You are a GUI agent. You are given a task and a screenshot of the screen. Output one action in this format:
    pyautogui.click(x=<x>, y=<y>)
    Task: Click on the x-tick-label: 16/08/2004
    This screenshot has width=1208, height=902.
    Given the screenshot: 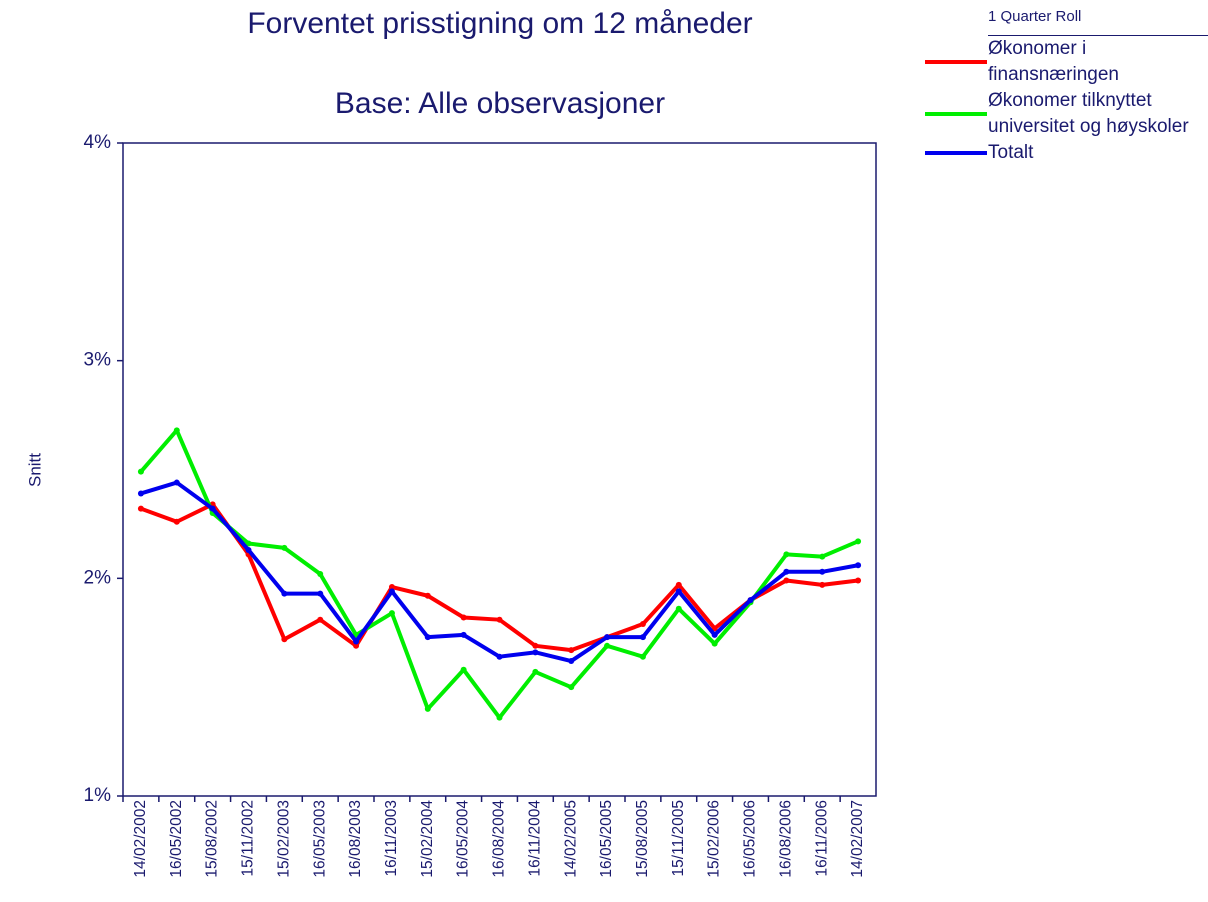 What is the action you would take?
    pyautogui.click(x=499, y=839)
    